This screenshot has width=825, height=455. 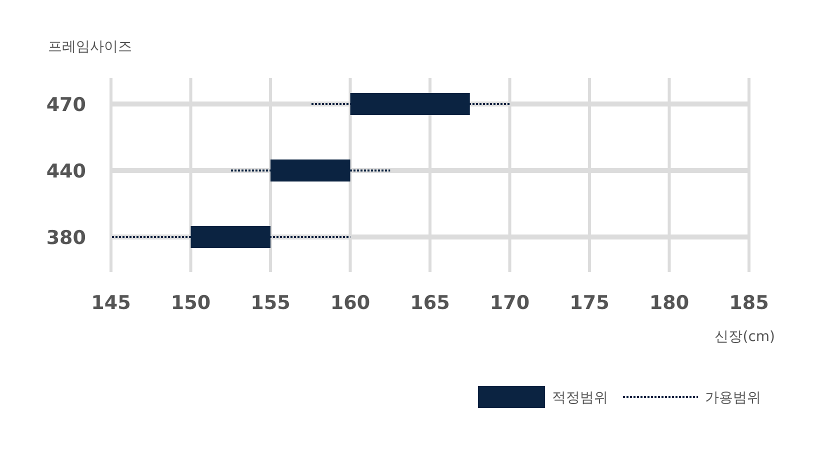 What do you see at coordinates (111, 303) in the screenshot?
I see `x-tick-label: 145` at bounding box center [111, 303].